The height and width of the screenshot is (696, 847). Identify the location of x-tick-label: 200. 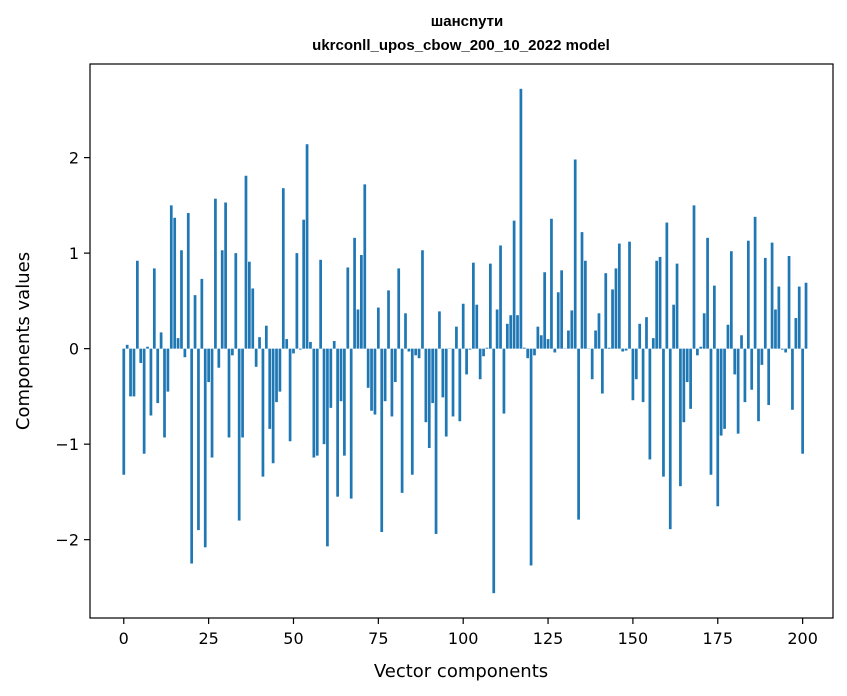
(802, 638).